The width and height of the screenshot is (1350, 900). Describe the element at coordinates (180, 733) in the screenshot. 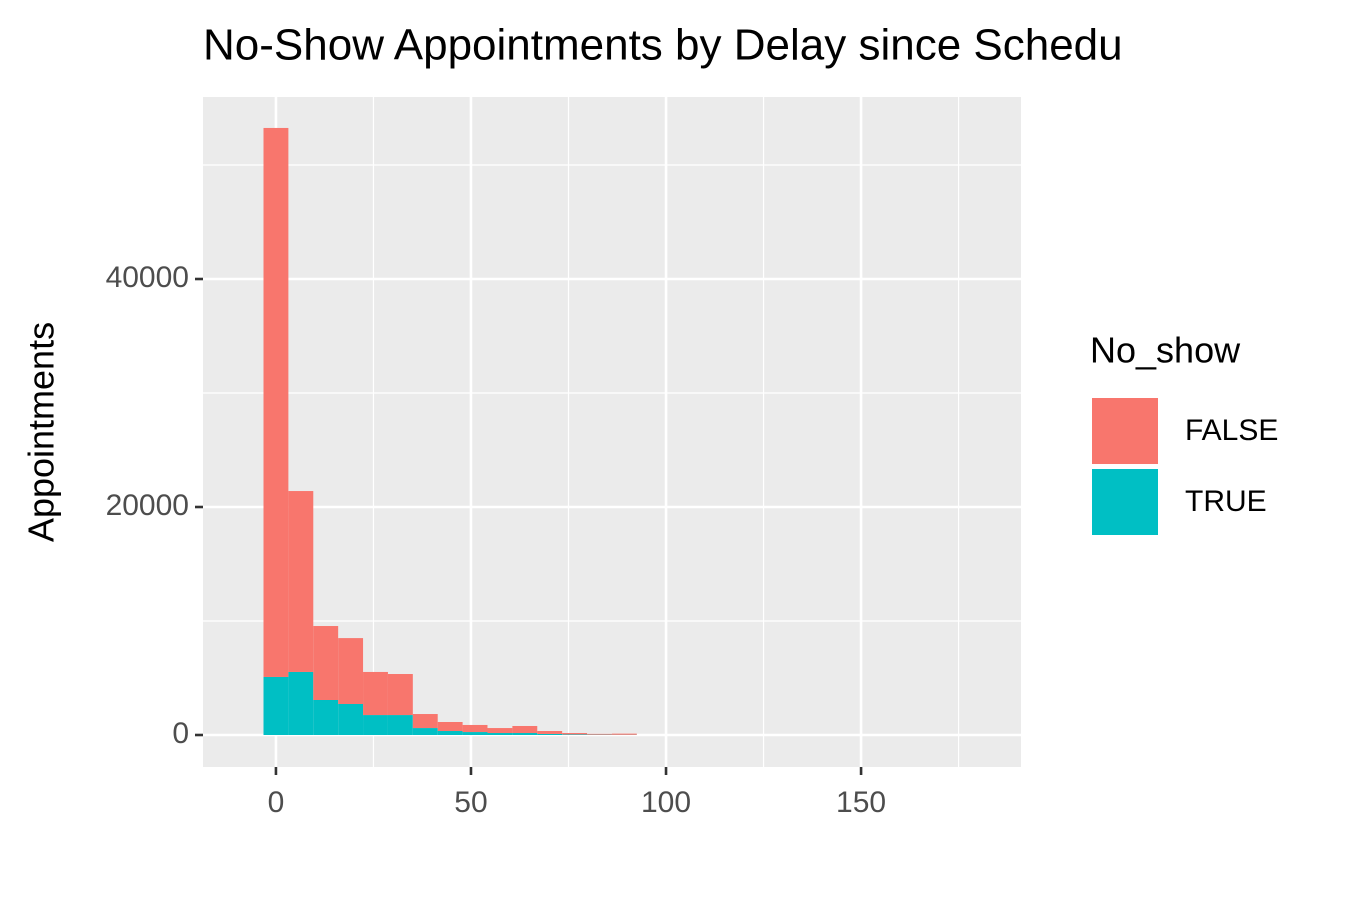

I see `y-tick-label: 0` at that location.